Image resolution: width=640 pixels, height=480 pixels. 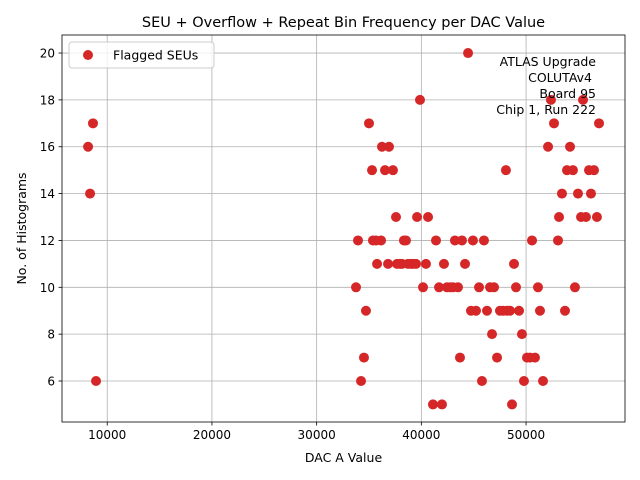 I want to click on annotation-line: ATLAS Upgrade, so click(x=548, y=61).